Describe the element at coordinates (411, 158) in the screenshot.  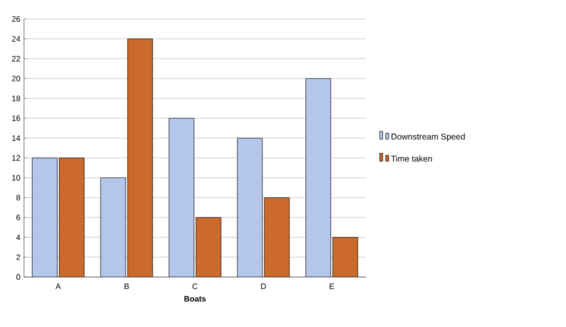
I see `legend-label: Time taken` at that location.